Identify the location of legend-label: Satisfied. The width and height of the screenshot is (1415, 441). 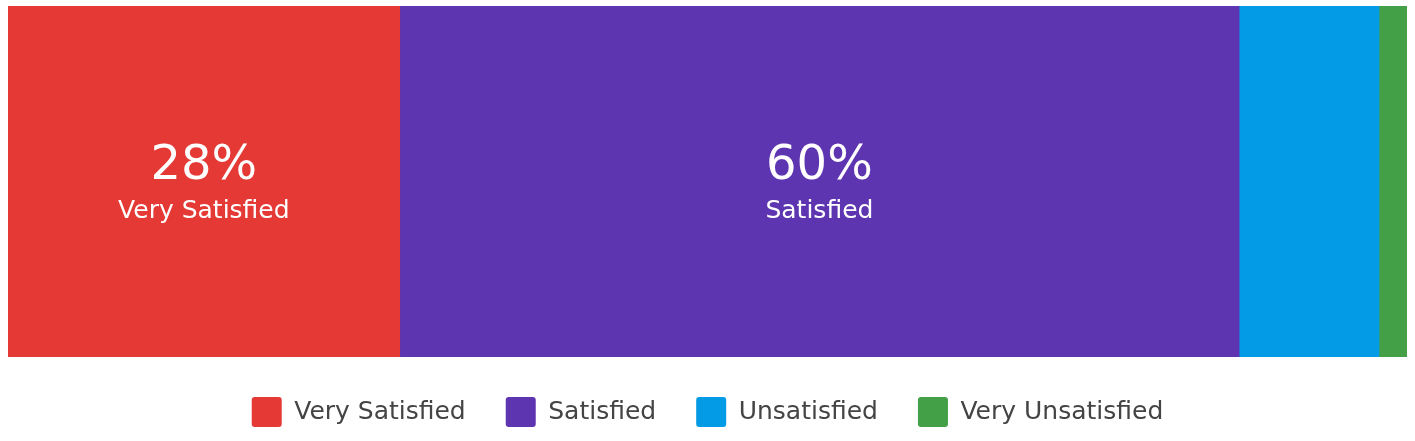
(602, 410).